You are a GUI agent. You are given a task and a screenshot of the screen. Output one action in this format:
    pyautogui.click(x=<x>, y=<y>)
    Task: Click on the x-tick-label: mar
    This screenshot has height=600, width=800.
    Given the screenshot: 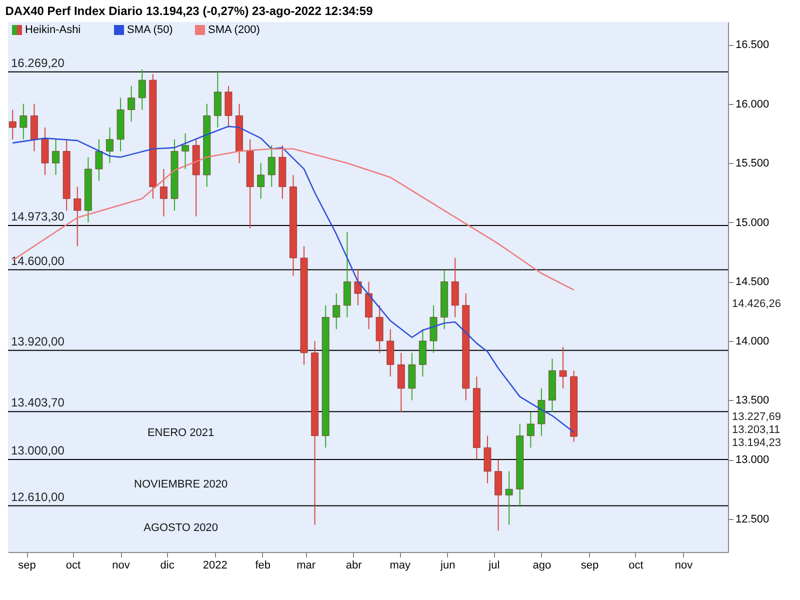 What is the action you would take?
    pyautogui.click(x=306, y=566)
    